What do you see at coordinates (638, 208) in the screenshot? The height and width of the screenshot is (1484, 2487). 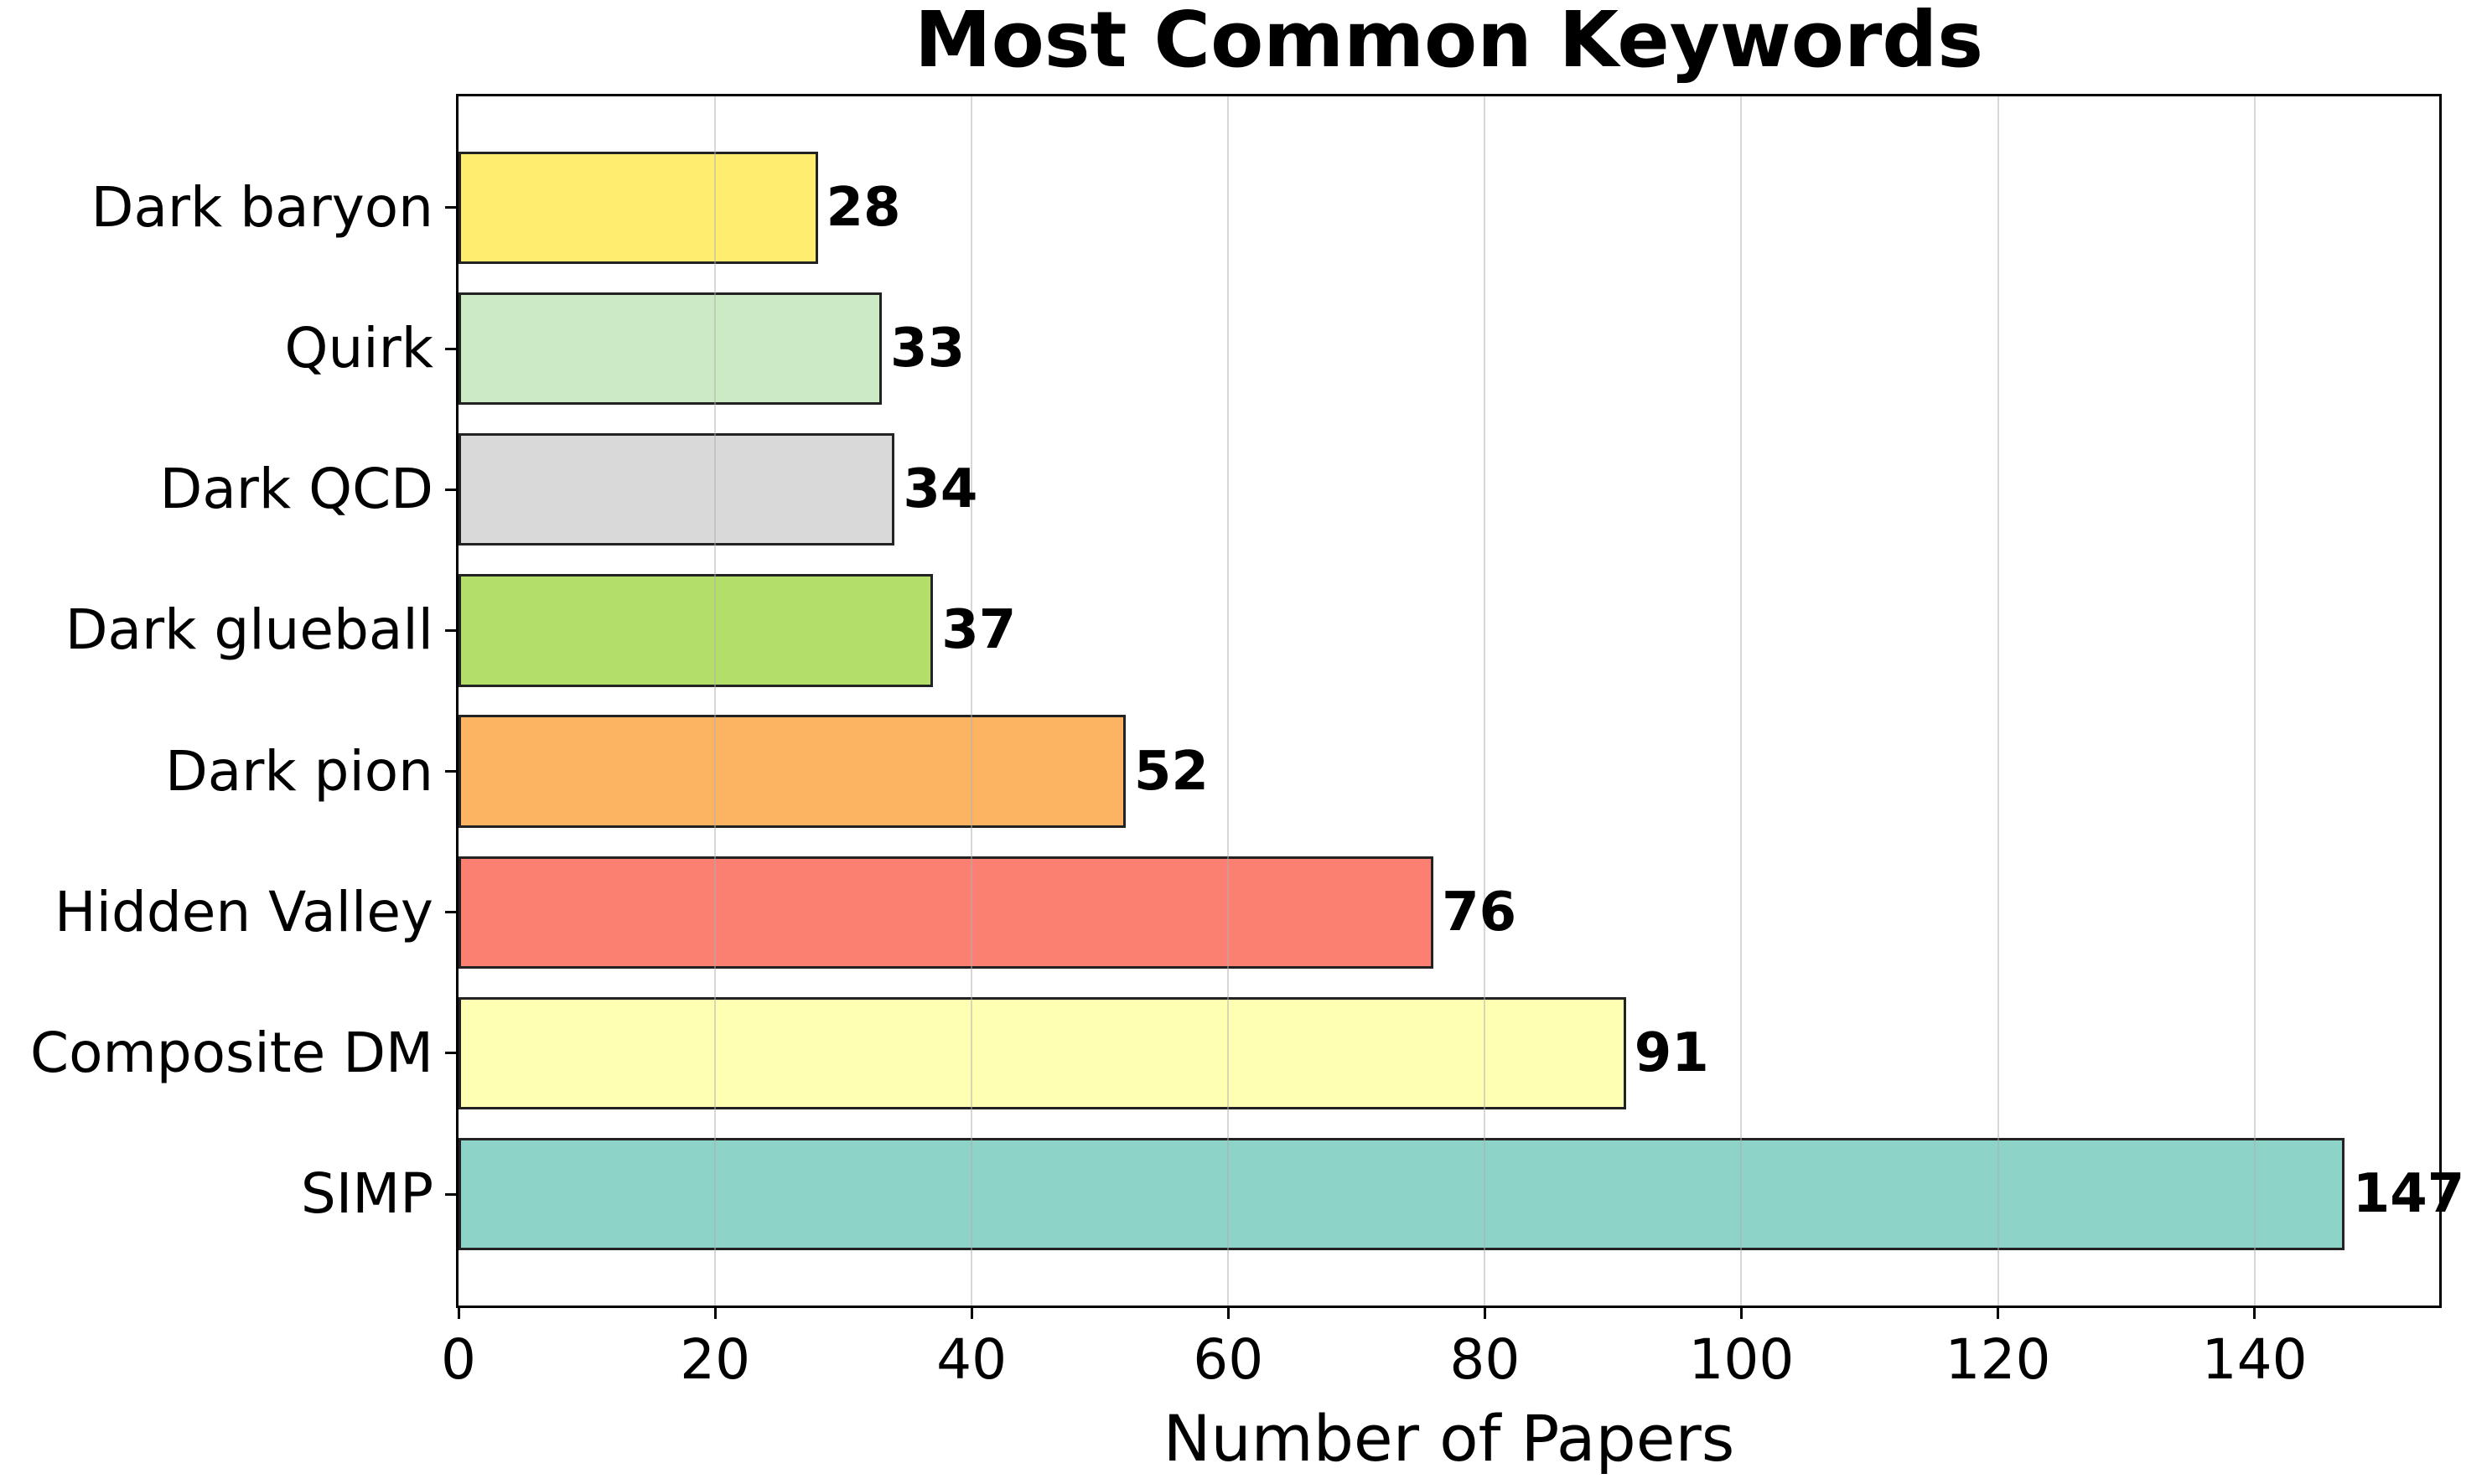 I see `bar-dark-baryon` at bounding box center [638, 208].